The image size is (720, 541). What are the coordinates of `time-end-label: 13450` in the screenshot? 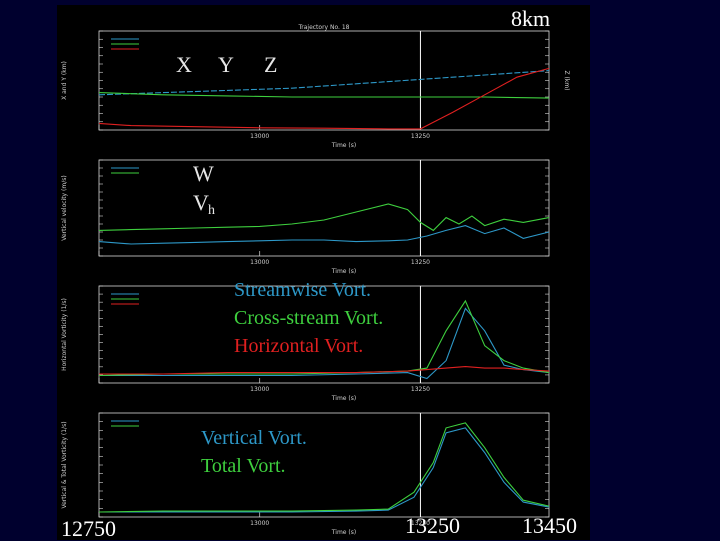 It's located at (549, 525).